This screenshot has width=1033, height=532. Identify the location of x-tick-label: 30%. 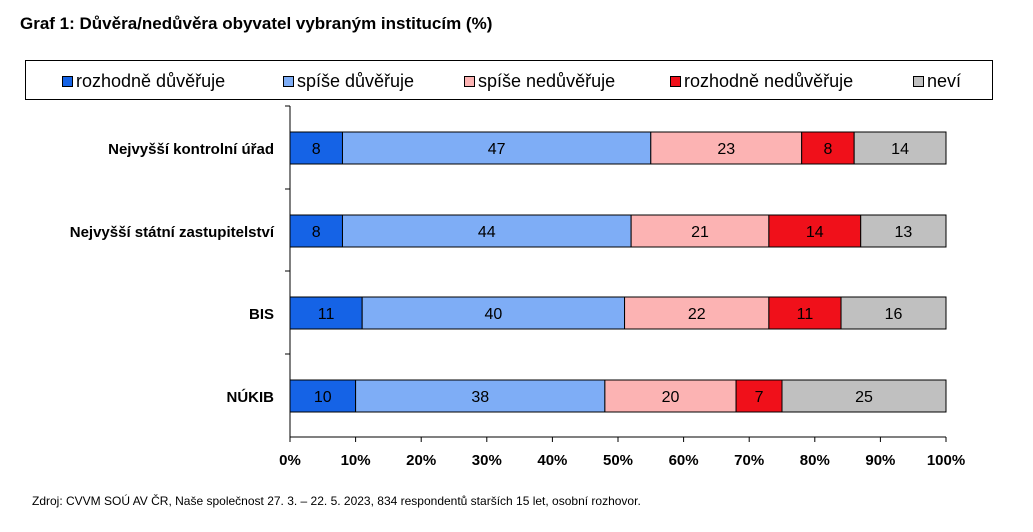
(487, 460).